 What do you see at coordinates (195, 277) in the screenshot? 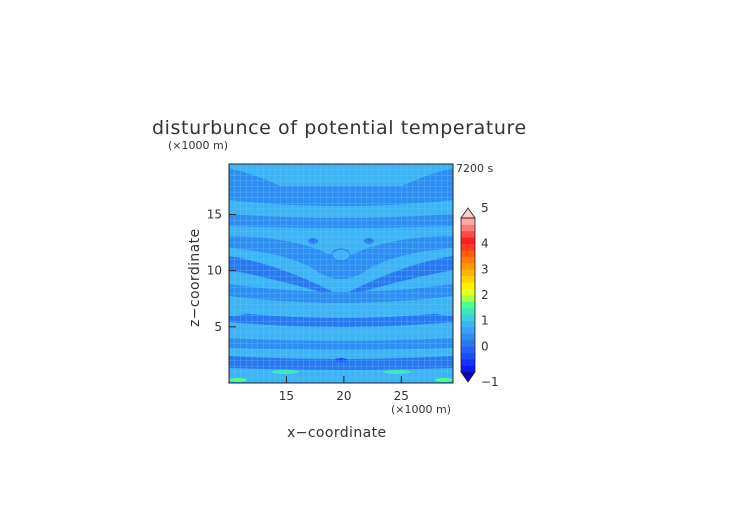
I see `y-axis-label: z−coordinate` at bounding box center [195, 277].